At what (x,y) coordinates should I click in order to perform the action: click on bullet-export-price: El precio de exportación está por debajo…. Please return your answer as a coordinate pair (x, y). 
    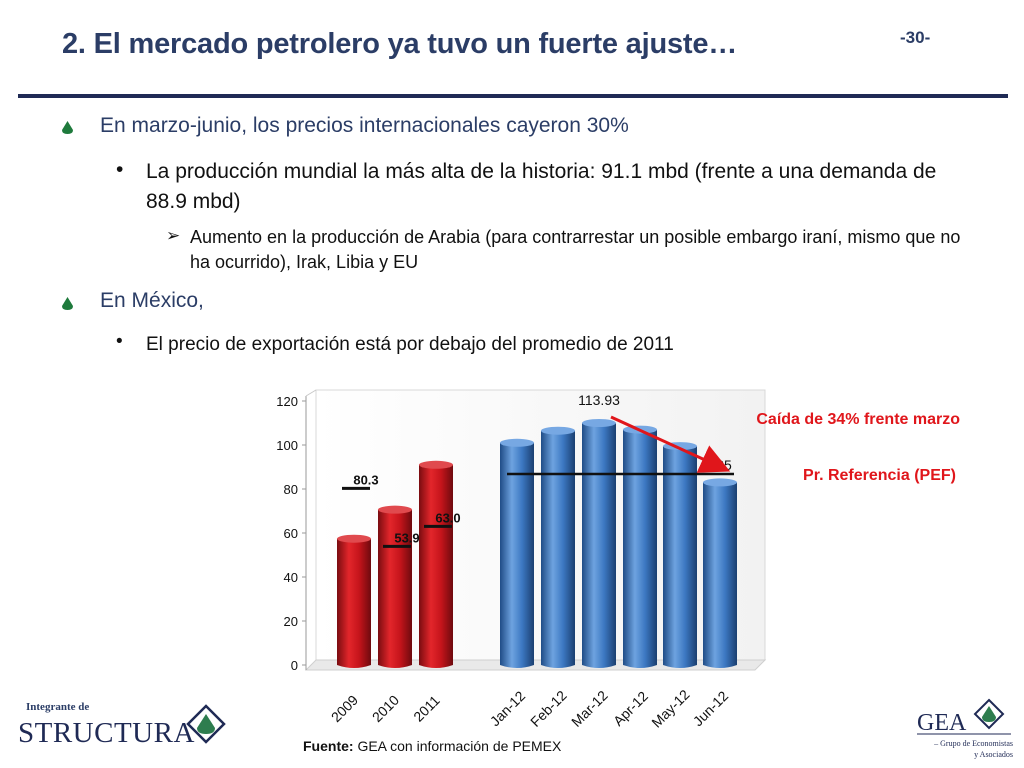
    Looking at the image, I should click on (410, 344).